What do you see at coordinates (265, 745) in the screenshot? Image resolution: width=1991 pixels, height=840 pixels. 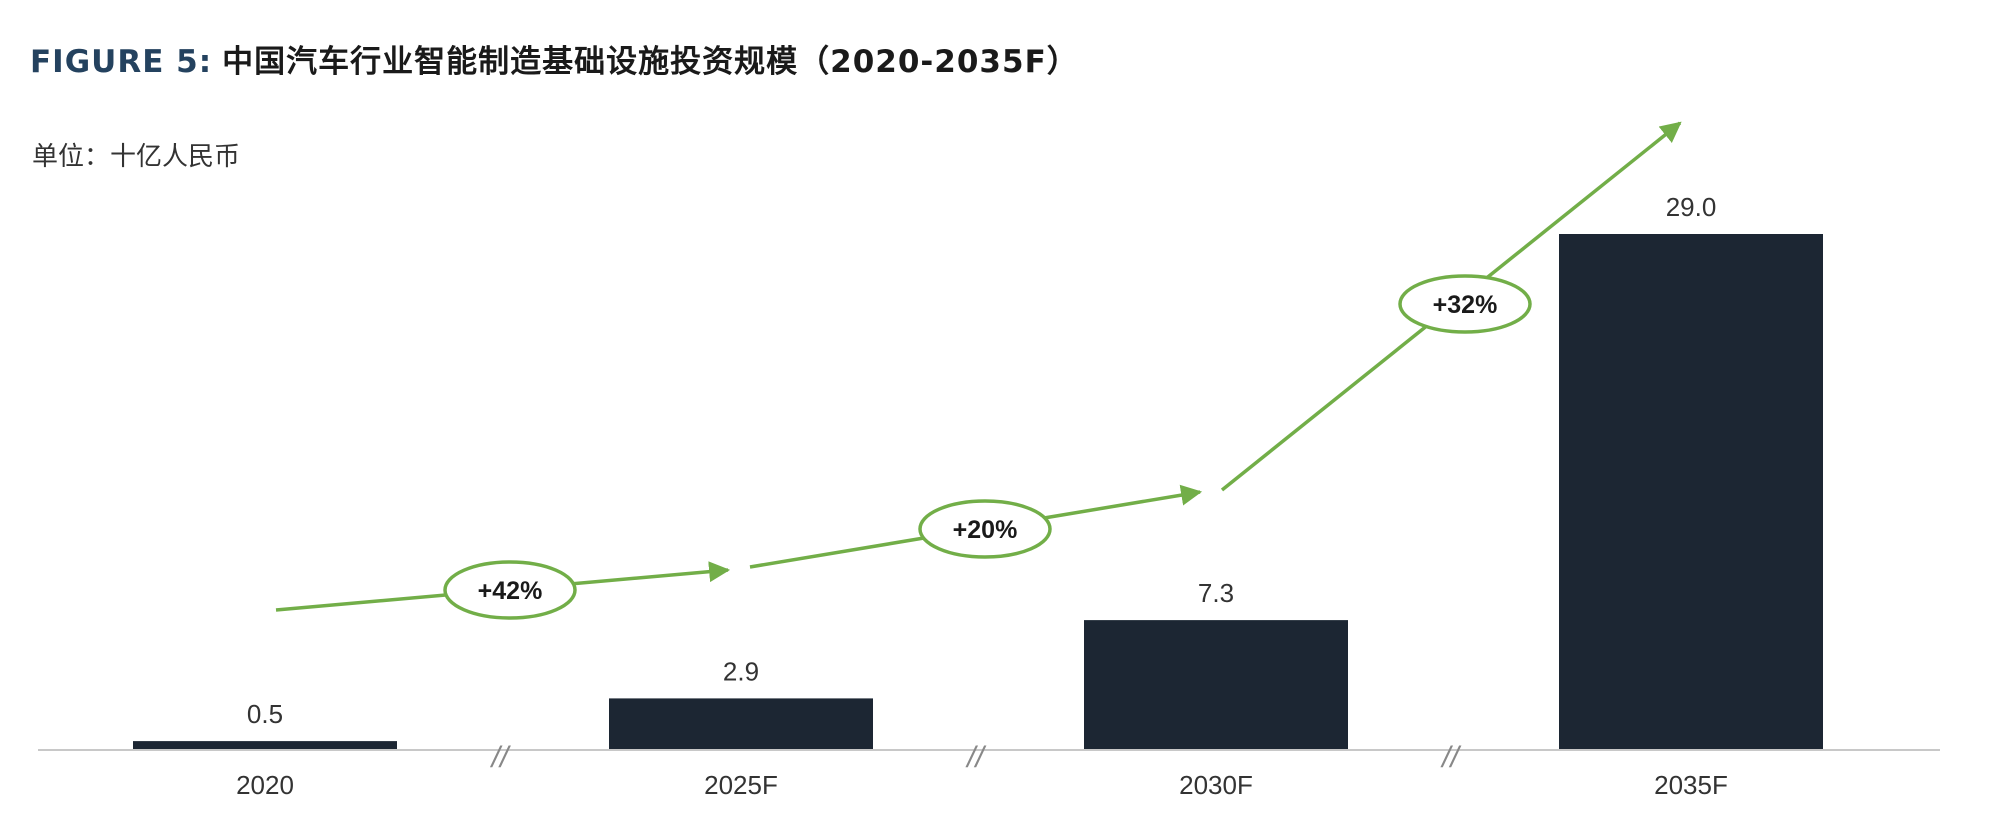 I see `bar-2020` at bounding box center [265, 745].